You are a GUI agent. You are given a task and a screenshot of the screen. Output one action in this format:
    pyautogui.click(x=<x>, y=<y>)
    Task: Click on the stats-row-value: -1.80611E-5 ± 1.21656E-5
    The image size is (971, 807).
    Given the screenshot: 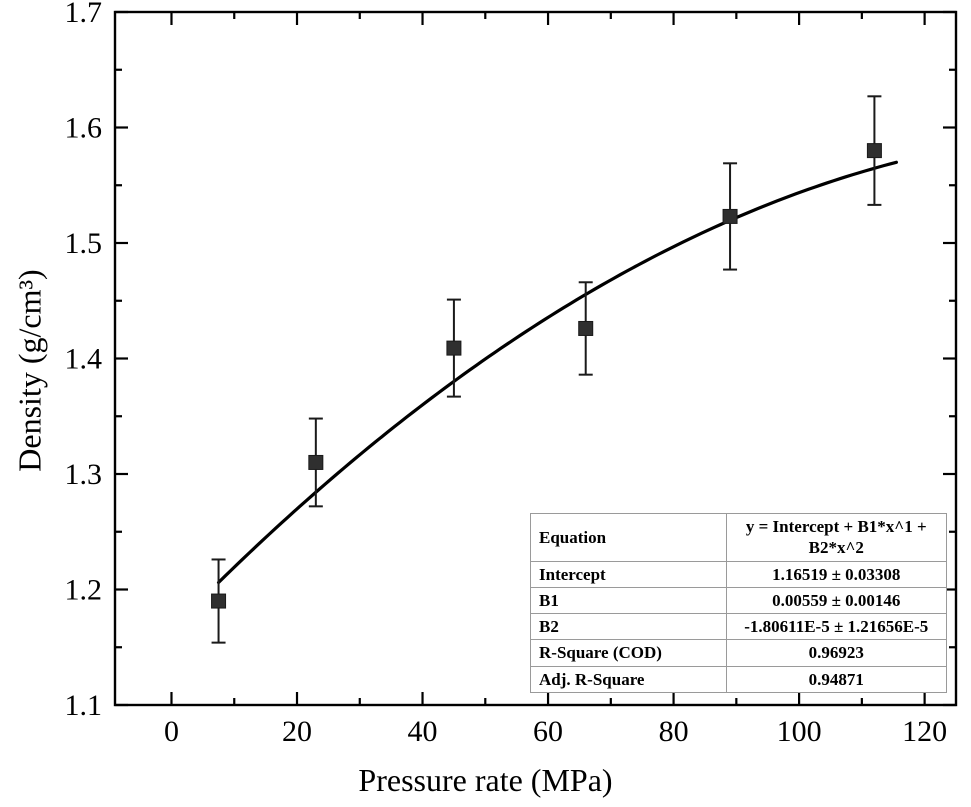 What is the action you would take?
    pyautogui.click(x=836, y=626)
    